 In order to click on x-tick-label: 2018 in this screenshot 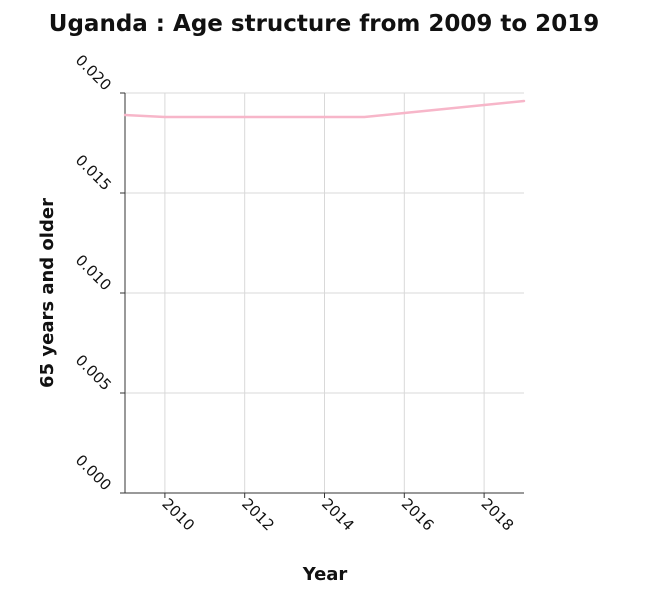, I will do `click(498, 515)`.